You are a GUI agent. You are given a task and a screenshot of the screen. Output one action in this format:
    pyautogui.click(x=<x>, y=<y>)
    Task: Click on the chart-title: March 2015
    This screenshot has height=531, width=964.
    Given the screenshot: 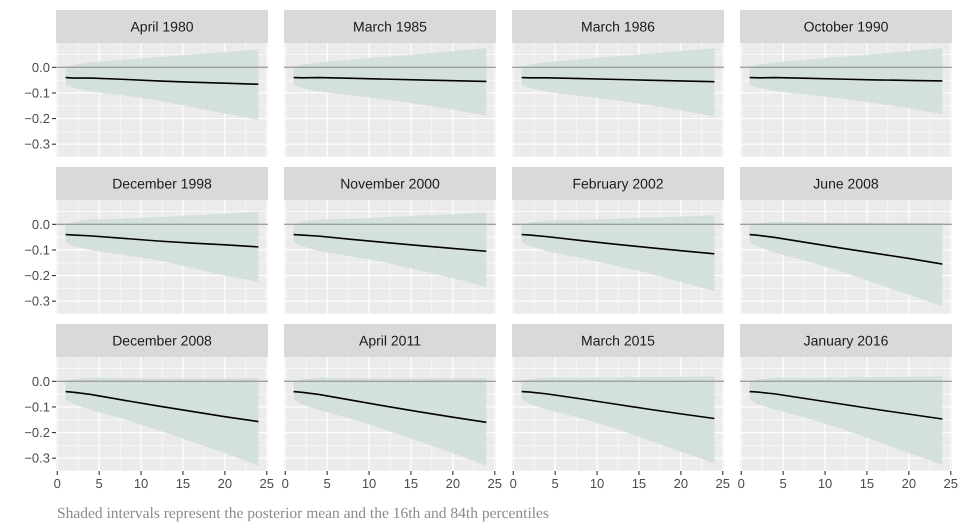 What is the action you would take?
    pyautogui.click(x=618, y=340)
    